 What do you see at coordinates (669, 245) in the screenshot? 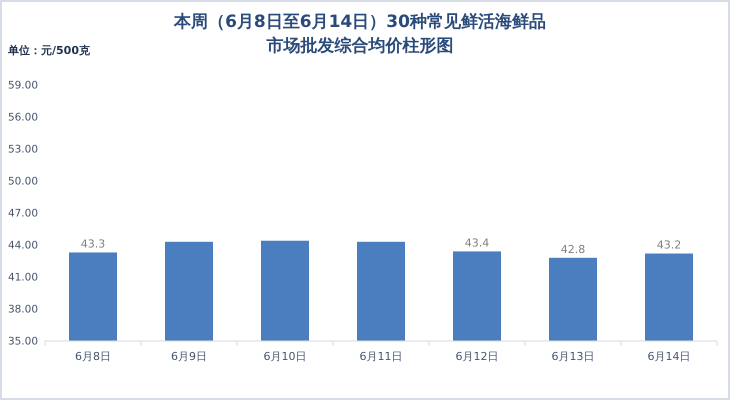
I see `data-label: 43.2` at bounding box center [669, 245].